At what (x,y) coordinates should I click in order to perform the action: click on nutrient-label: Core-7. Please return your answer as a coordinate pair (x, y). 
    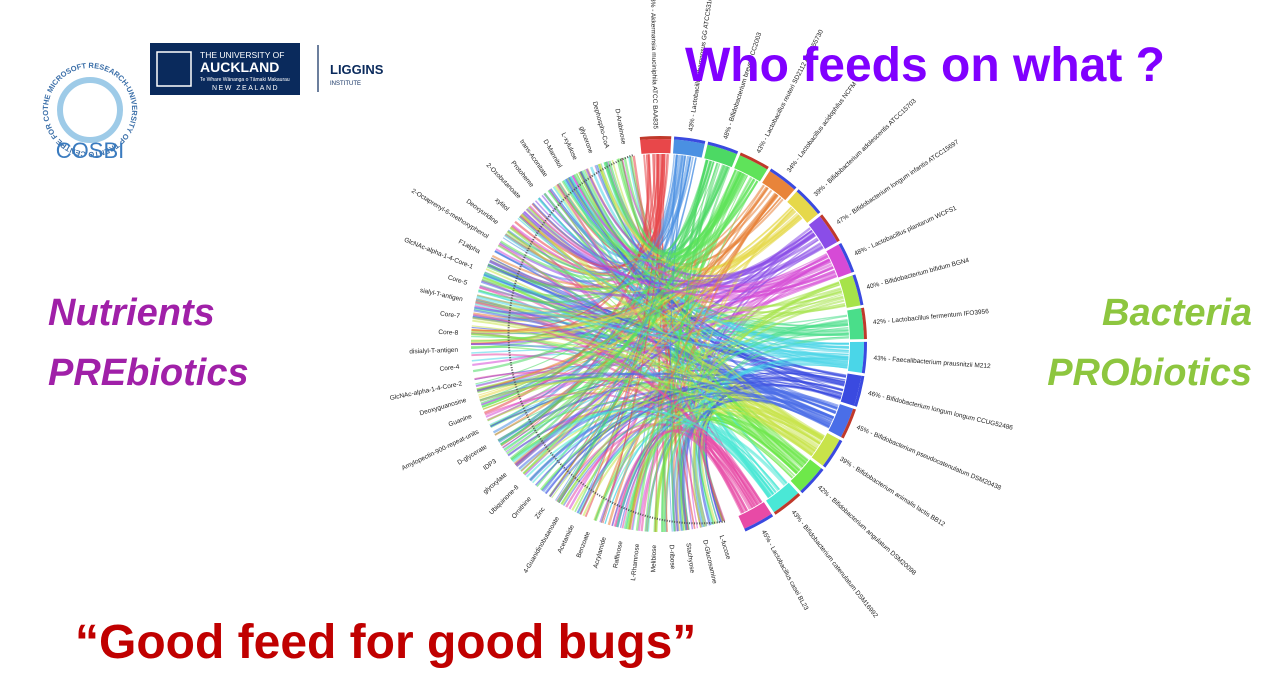
    Looking at the image, I should click on (450, 315).